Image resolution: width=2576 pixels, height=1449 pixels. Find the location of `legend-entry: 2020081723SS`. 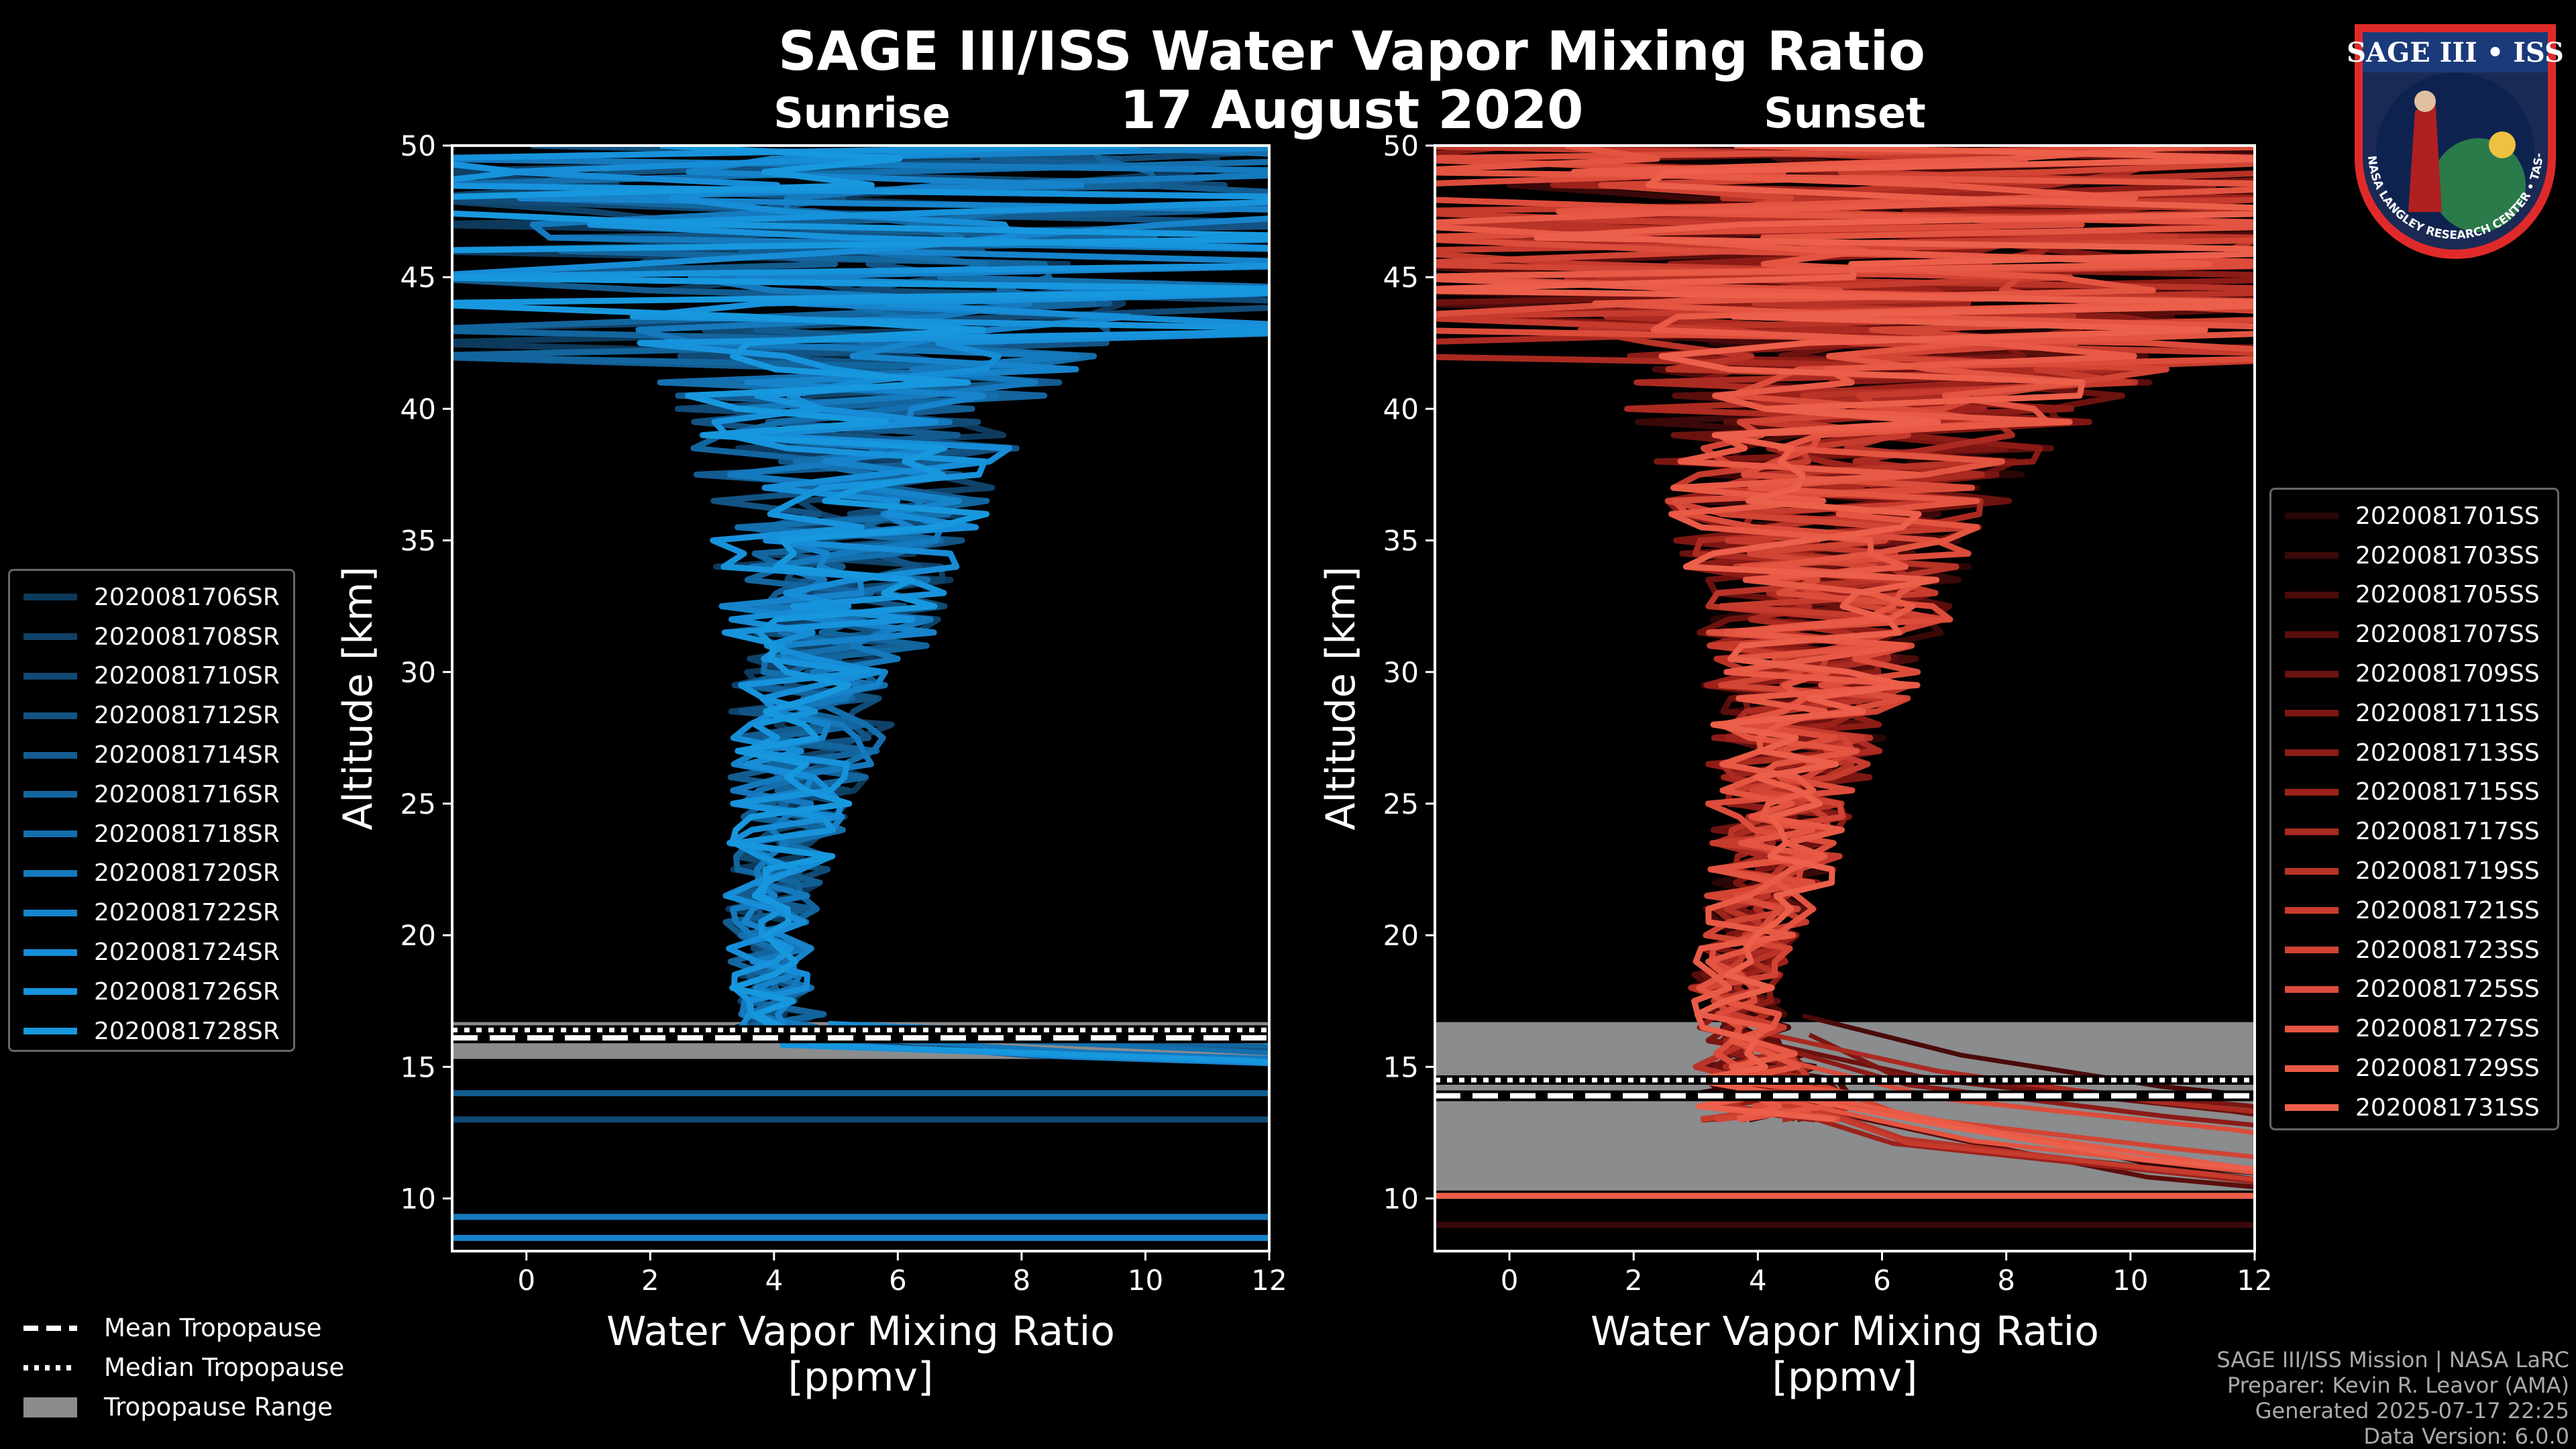

legend-entry: 2020081723SS is located at coordinates (2414, 950).